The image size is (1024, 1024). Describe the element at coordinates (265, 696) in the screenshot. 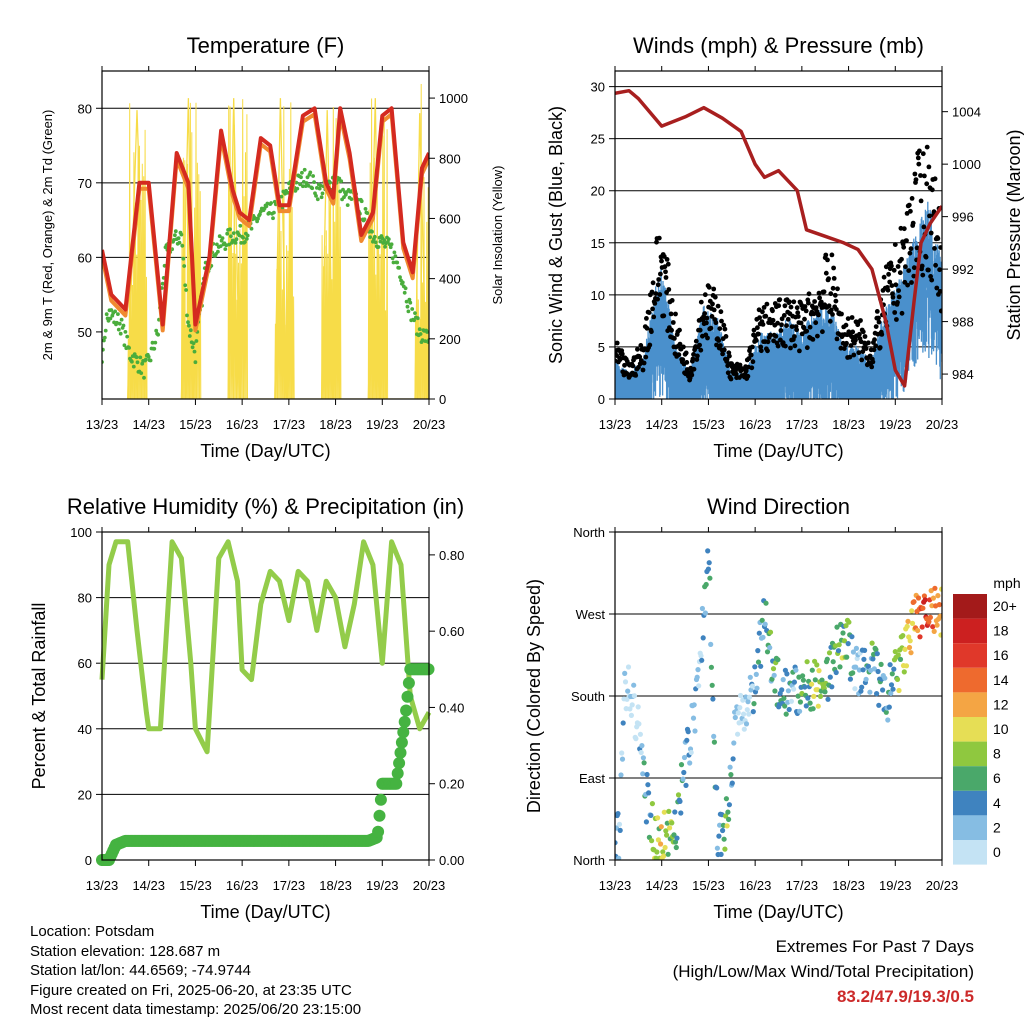

I see `plot-border` at that location.